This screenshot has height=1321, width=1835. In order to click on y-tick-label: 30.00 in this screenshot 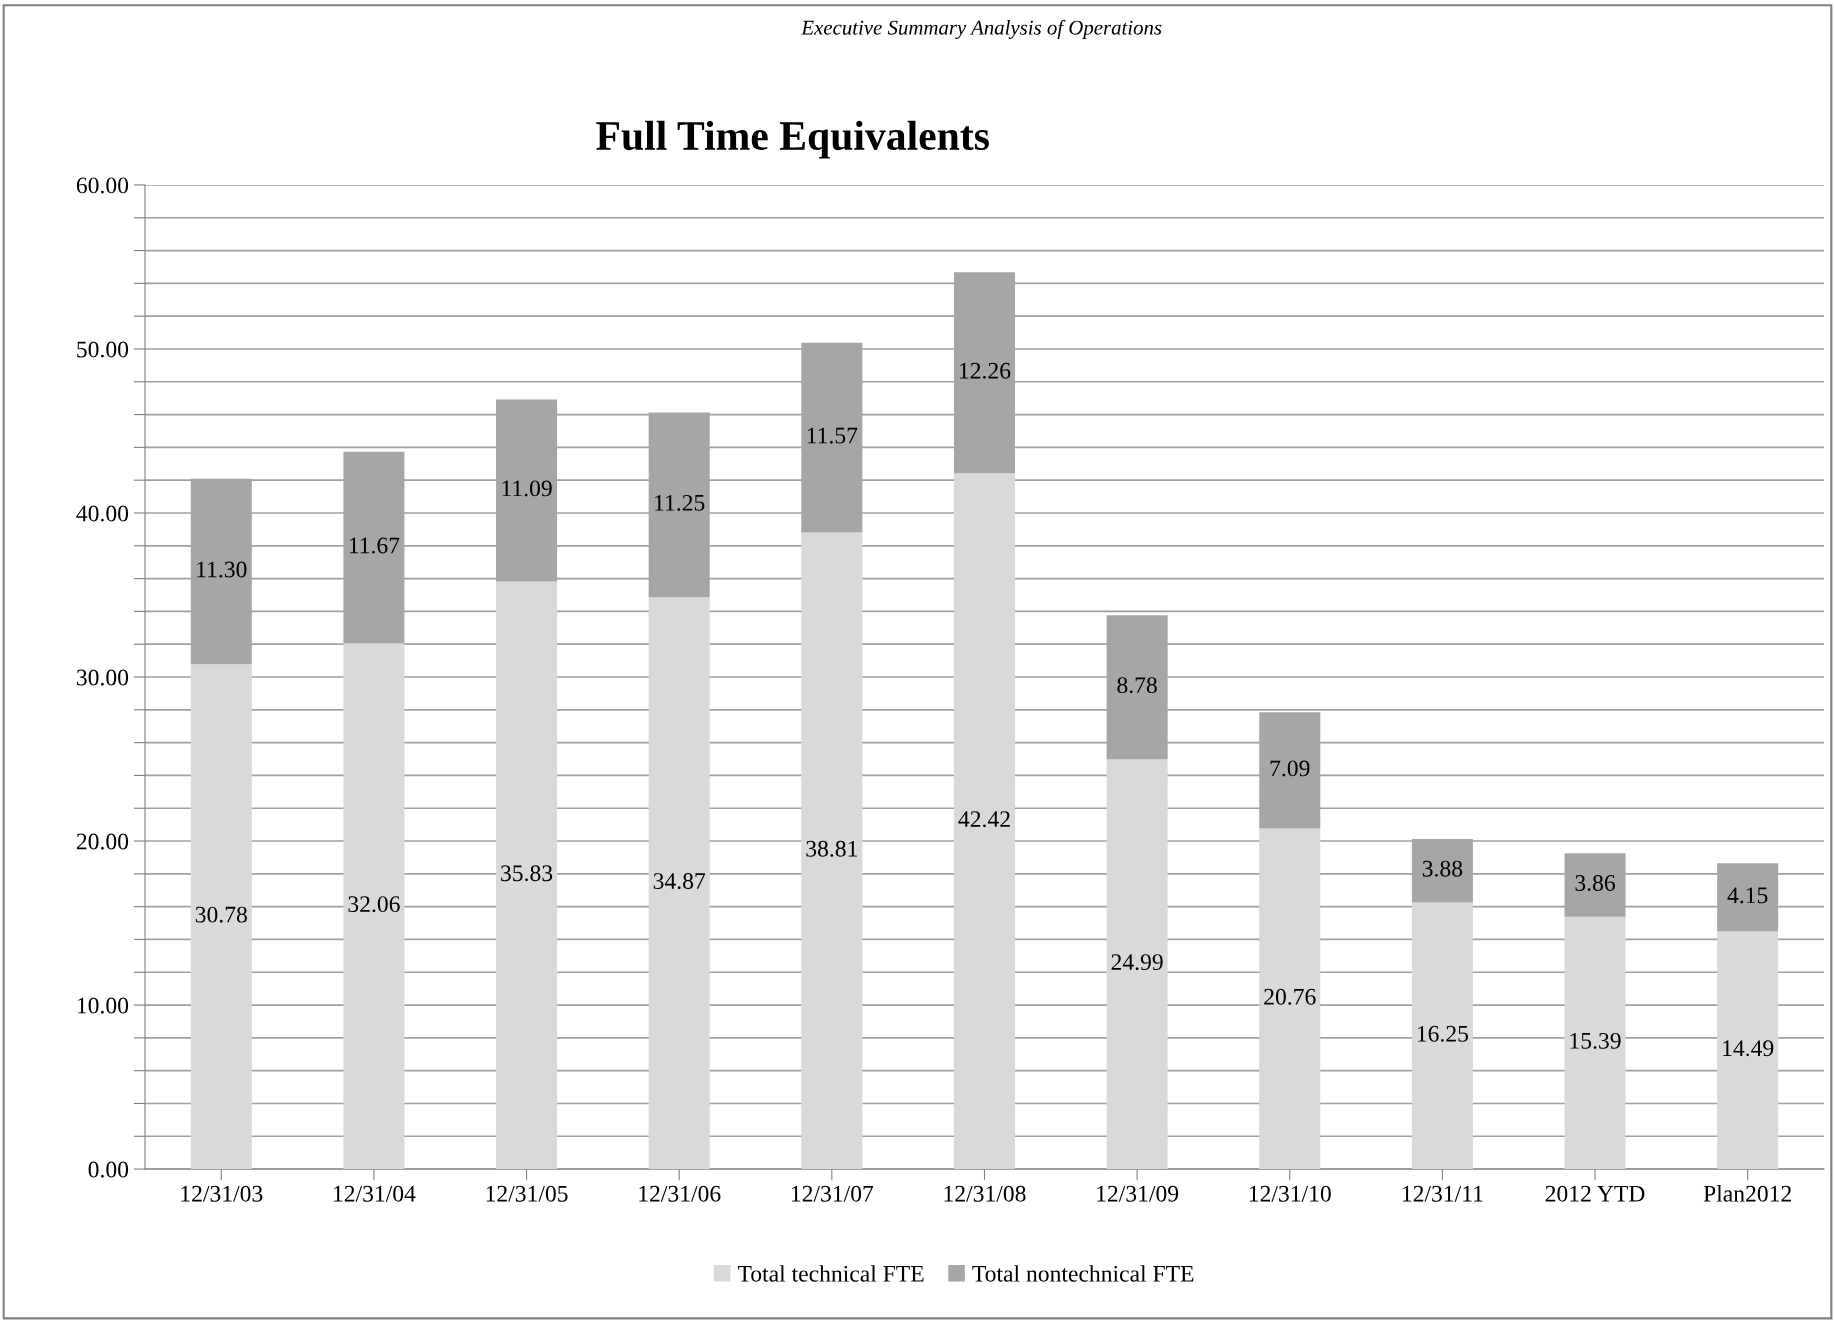, I will do `click(103, 677)`.